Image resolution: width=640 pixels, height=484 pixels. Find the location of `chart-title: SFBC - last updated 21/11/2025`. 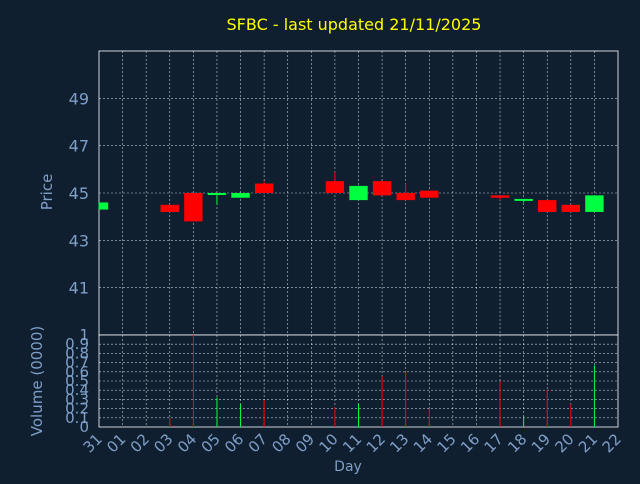

chart-title: SFBC - last updated 21/11/2025 is located at coordinates (354, 24).